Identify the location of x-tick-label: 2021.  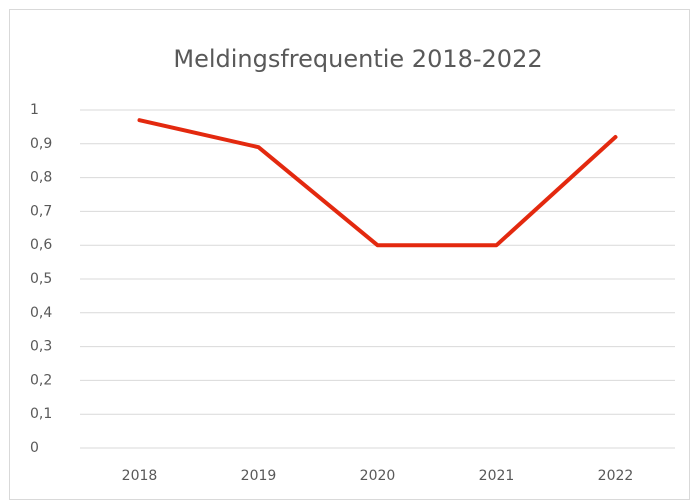
(497, 476).